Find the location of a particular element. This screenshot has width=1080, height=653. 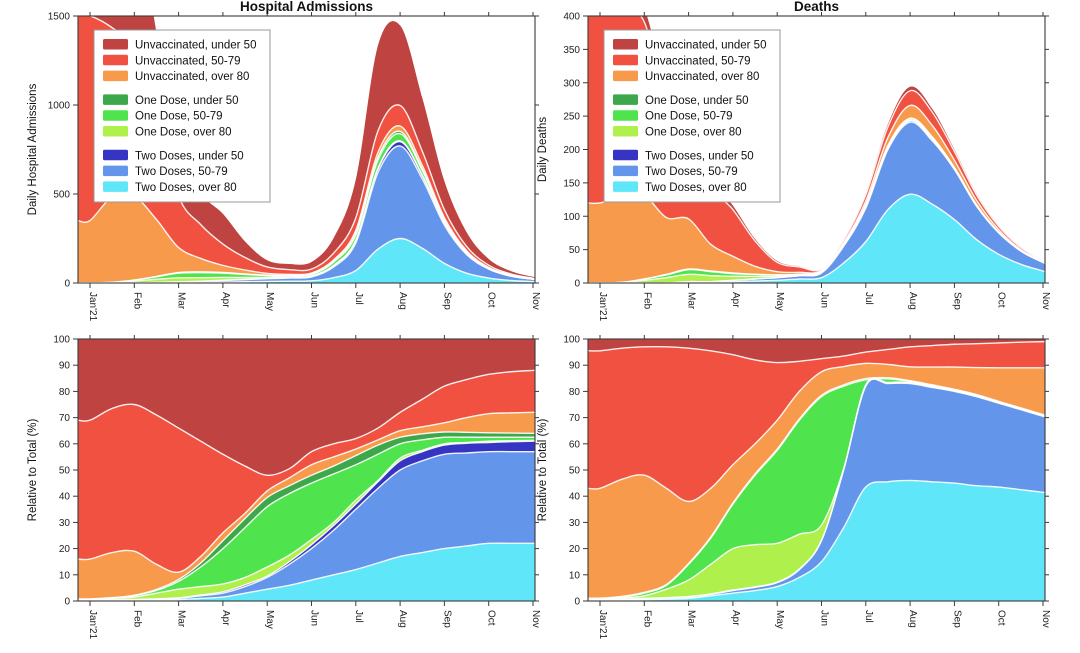

y-tick-label: 70 is located at coordinates (65, 418).